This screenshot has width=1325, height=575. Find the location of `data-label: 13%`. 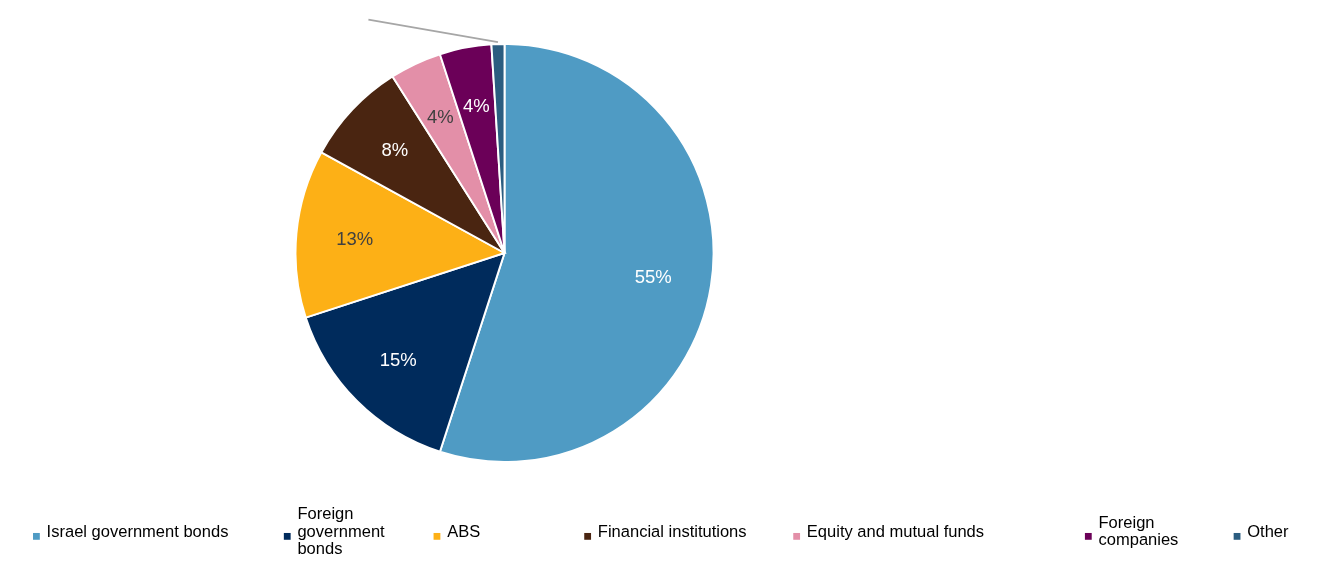

data-label: 13% is located at coordinates (355, 239).